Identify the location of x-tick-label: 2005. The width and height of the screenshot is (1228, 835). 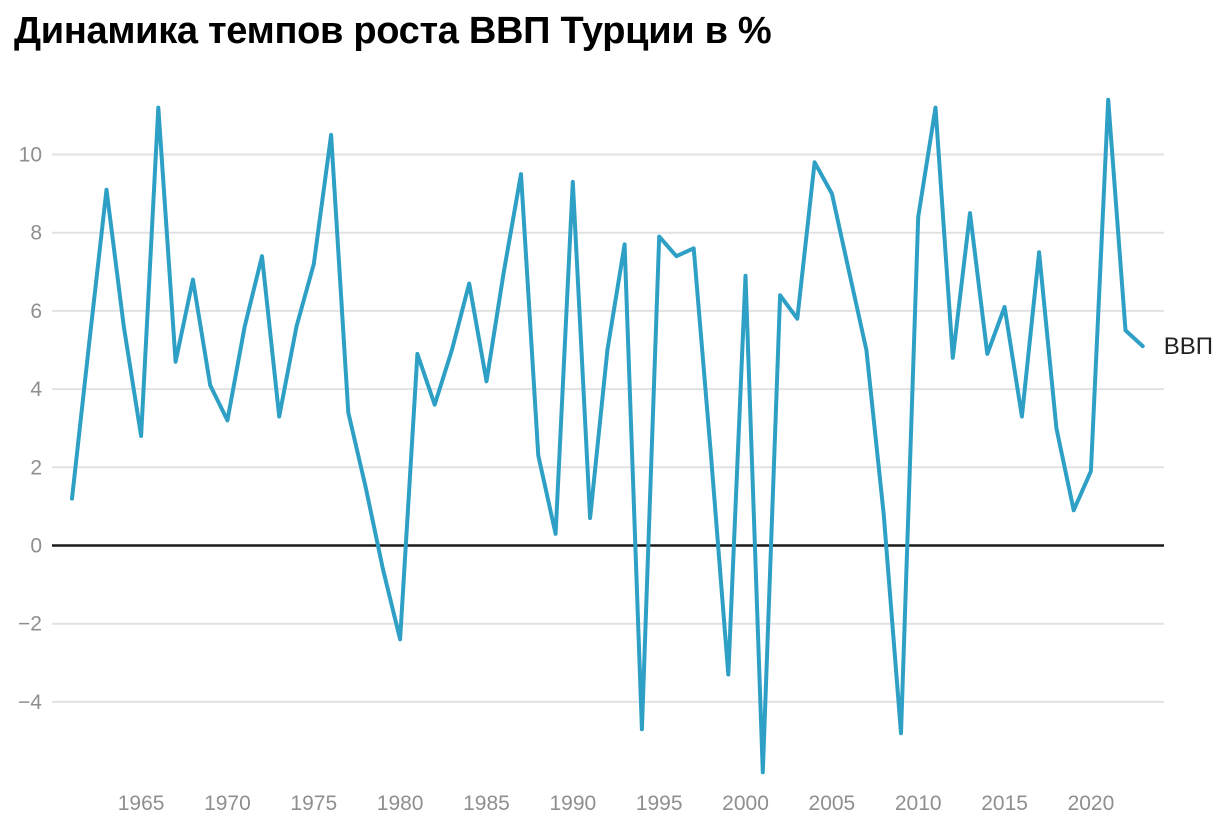
(832, 803).